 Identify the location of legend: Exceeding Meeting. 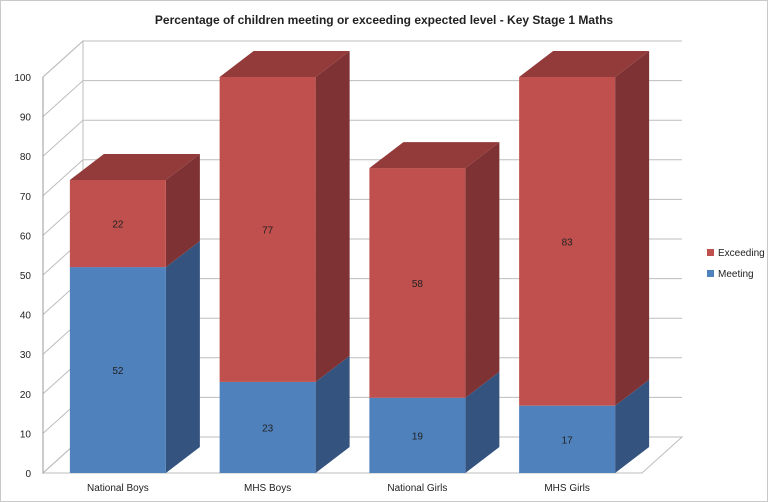
(736, 264).